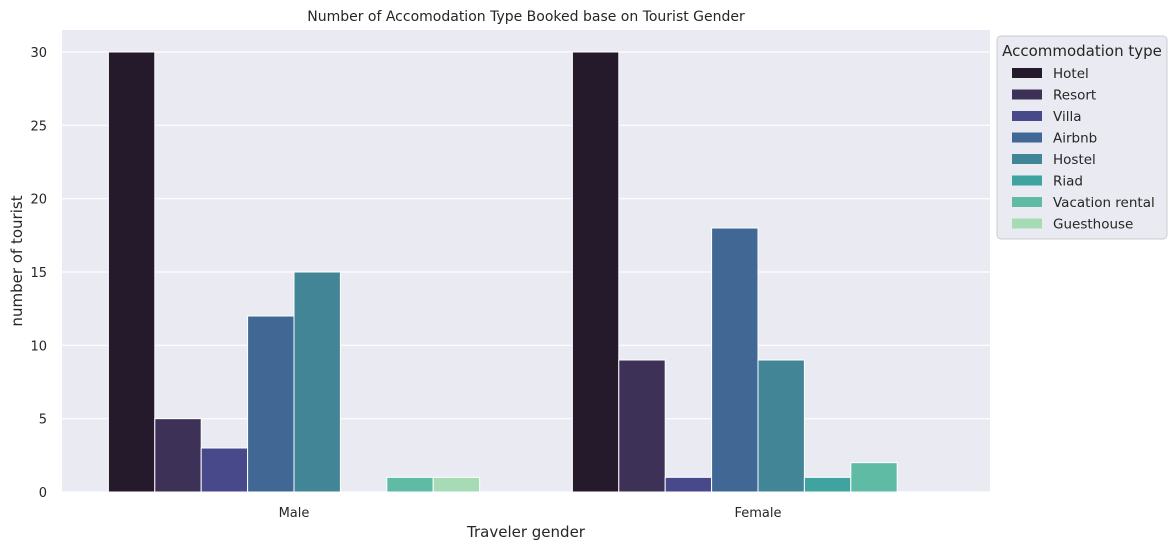  Describe the element at coordinates (526, 532) in the screenshot. I see `x-axis-title: Traveler gender` at that location.